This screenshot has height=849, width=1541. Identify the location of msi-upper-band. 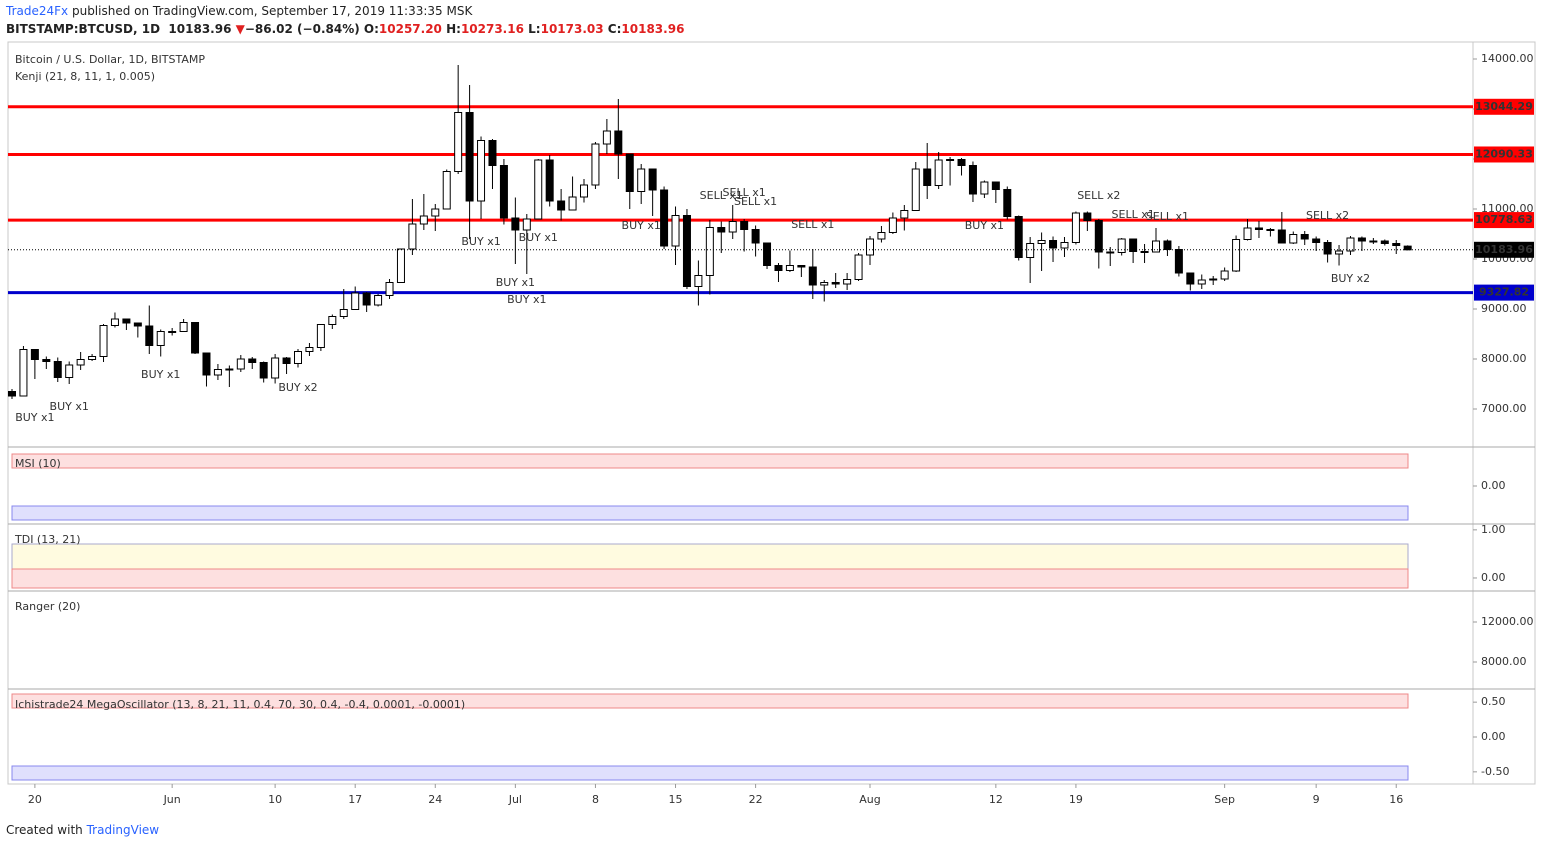
(710, 461).